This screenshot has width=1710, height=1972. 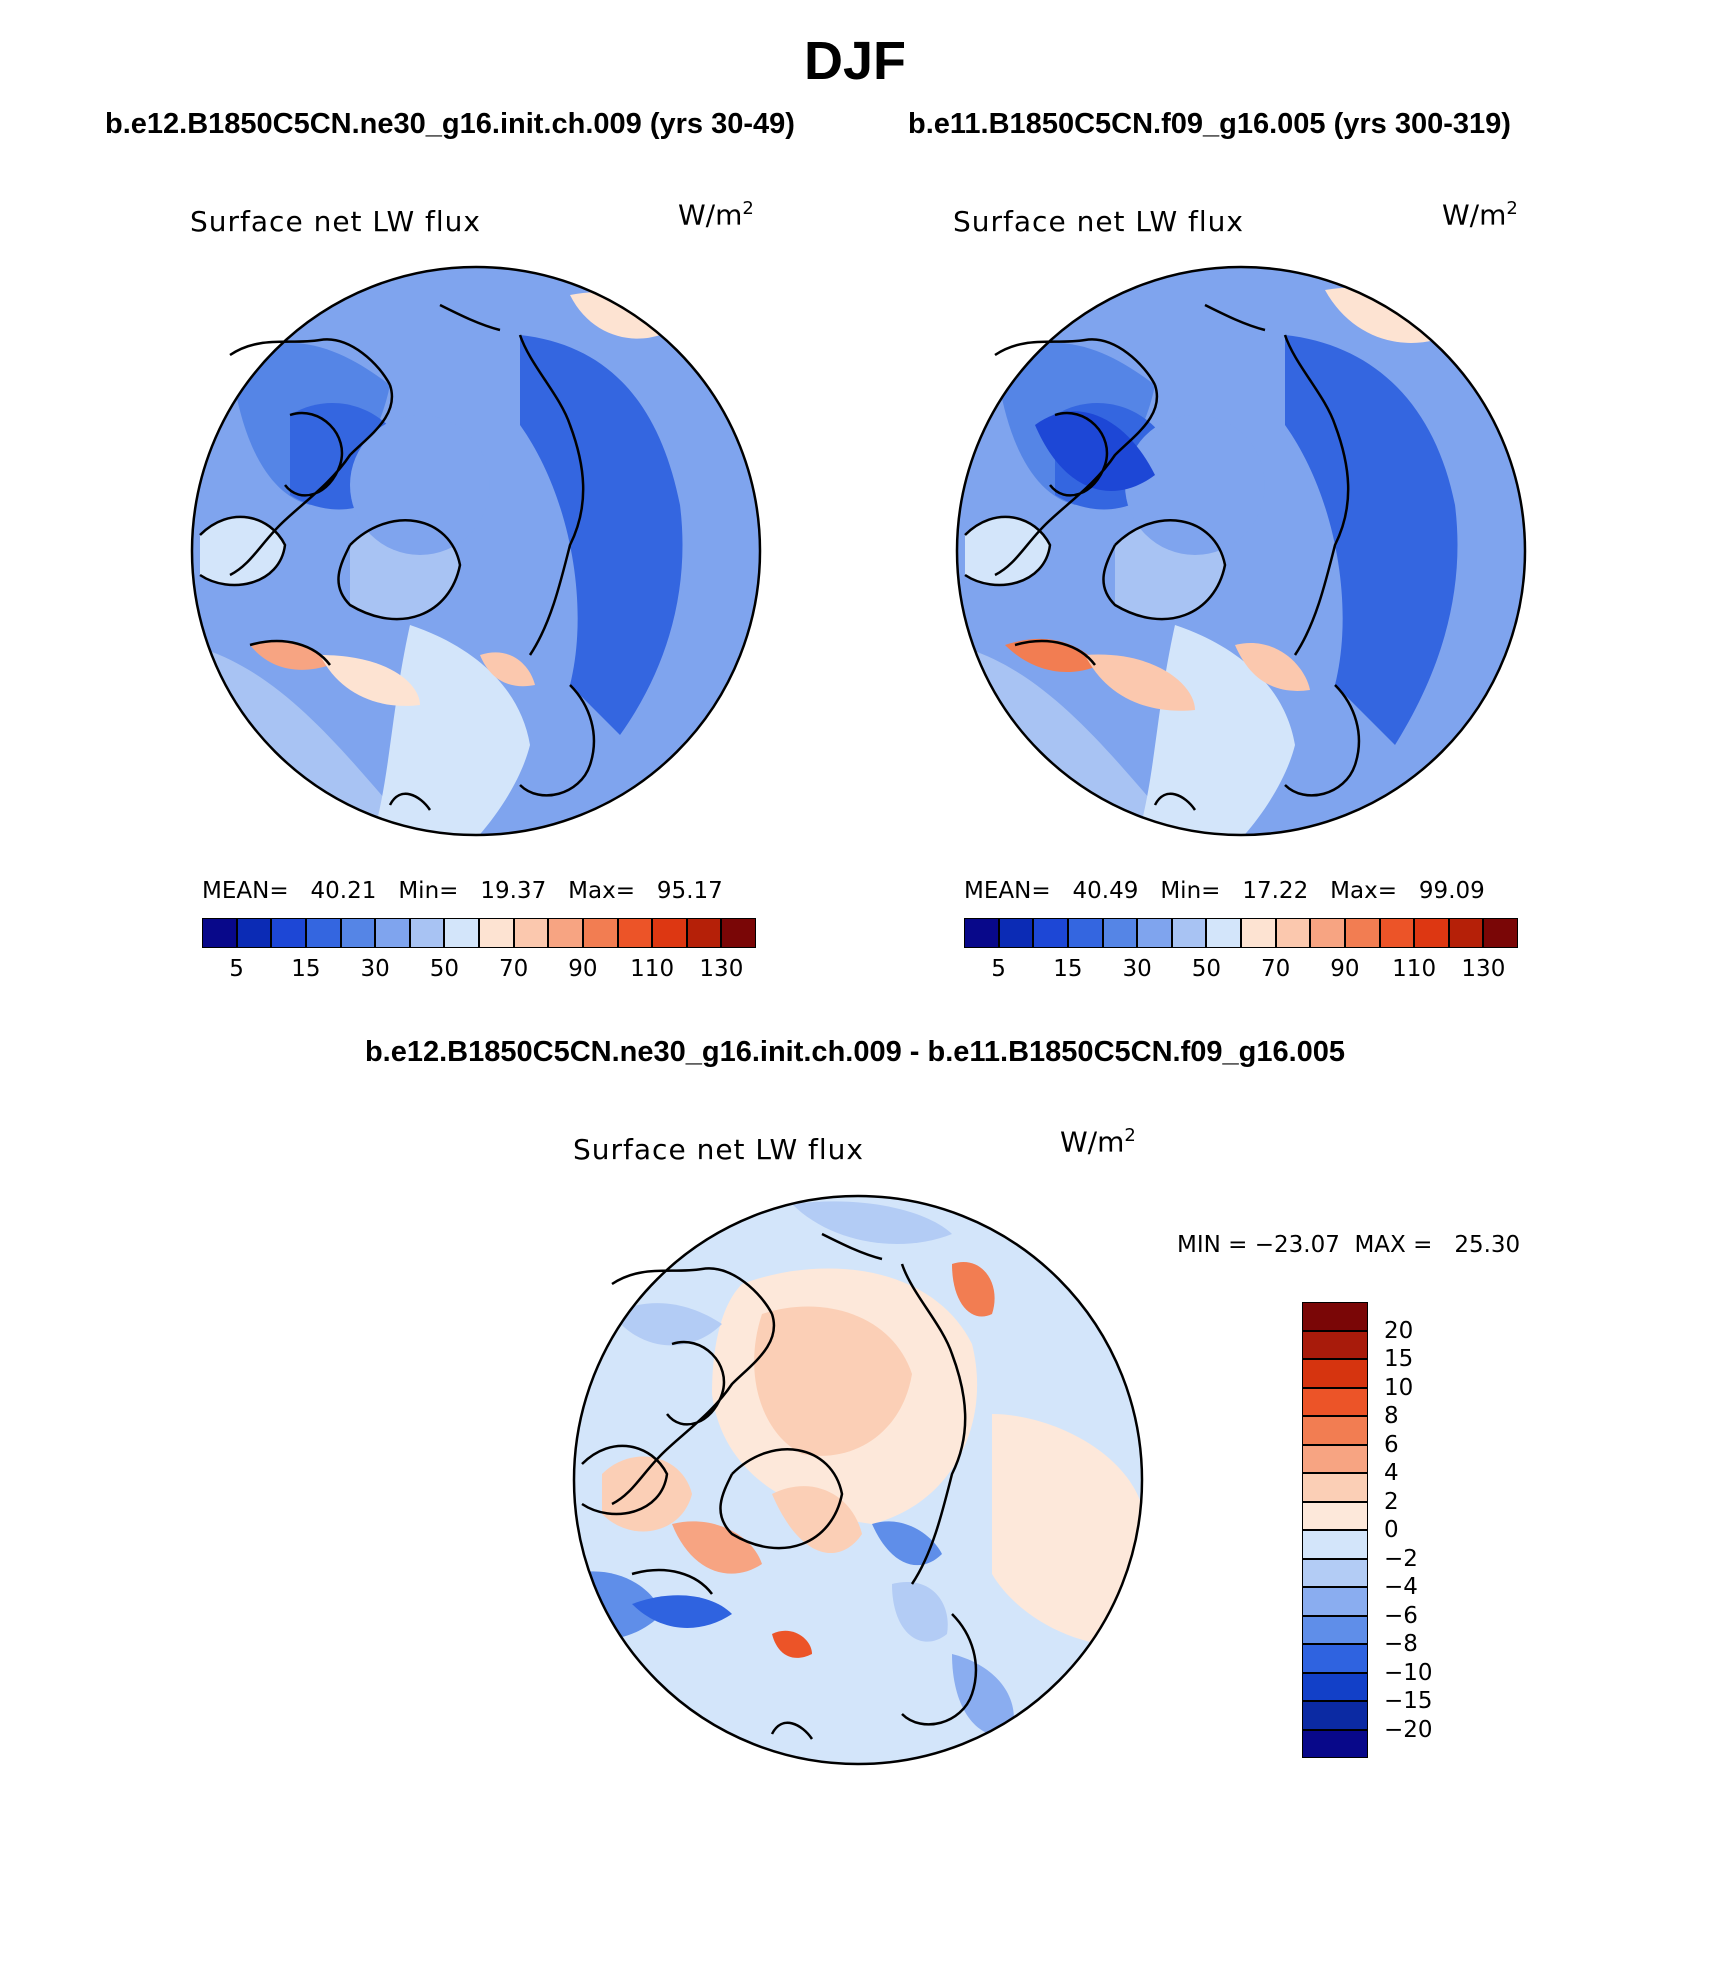 I want to click on left-colorbar-tick-label: 70, so click(x=513, y=969).